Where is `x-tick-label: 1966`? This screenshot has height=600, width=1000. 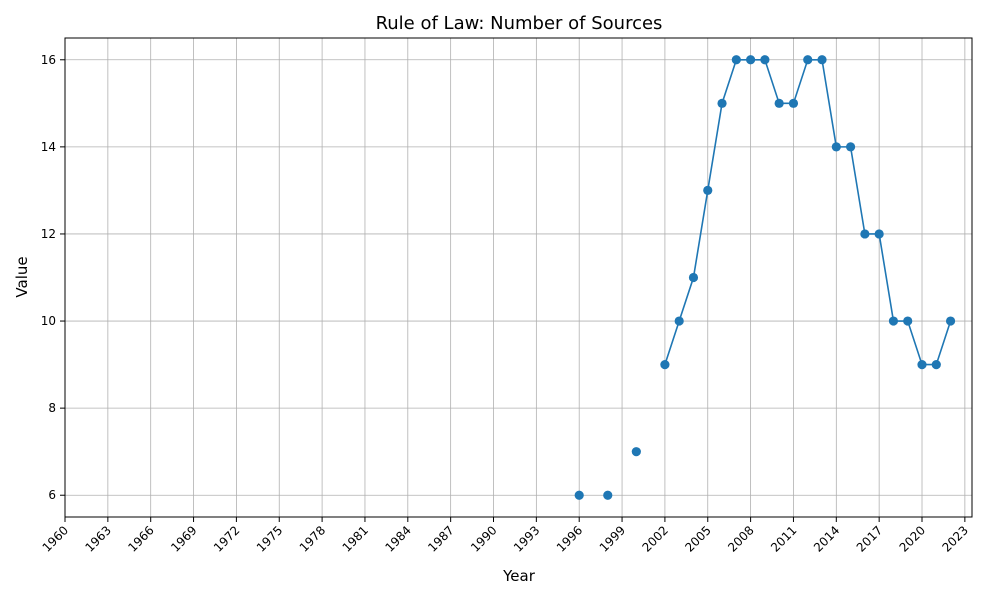 x-tick-label: 1966 is located at coordinates (140, 538).